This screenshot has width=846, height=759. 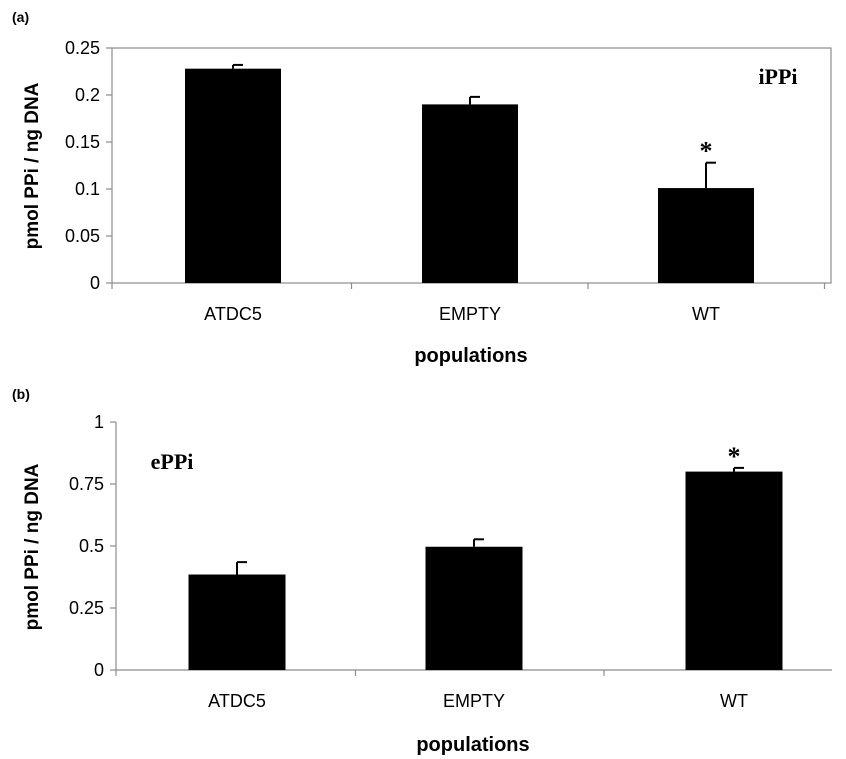 I want to click on y-tick-label: 0.2, so click(x=87, y=95).